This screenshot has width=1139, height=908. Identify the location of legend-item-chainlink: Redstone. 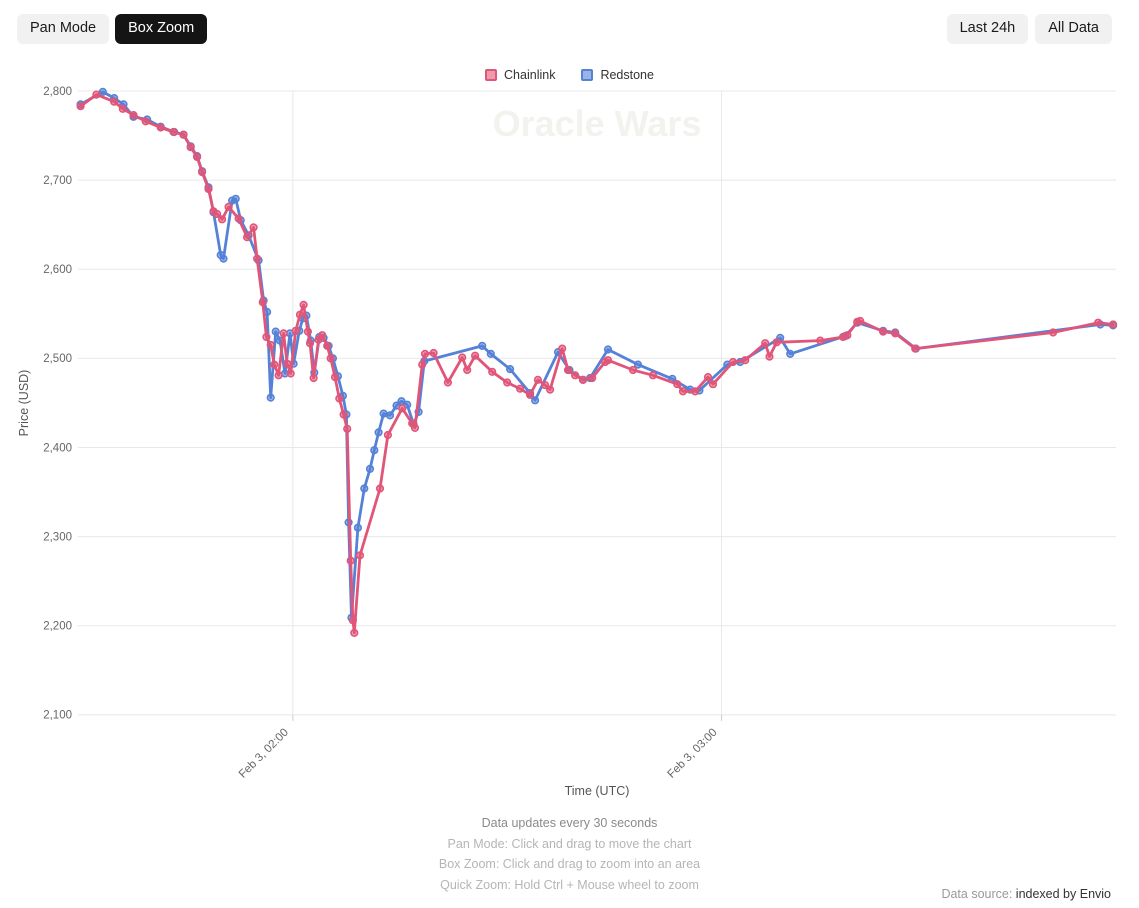
(617, 75).